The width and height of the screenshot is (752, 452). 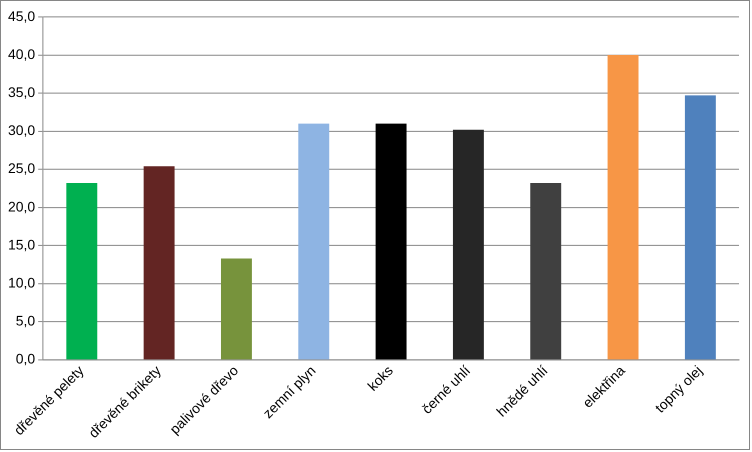 I want to click on y-tick-label: 20,0, so click(x=22, y=206).